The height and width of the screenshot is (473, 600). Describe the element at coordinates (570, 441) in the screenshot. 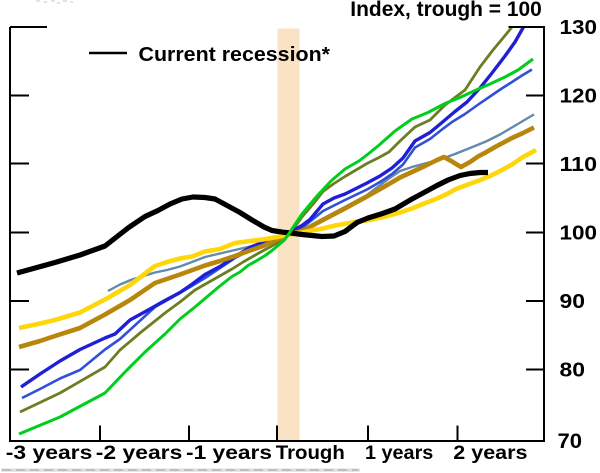

I see `svg-text: 70` at that location.